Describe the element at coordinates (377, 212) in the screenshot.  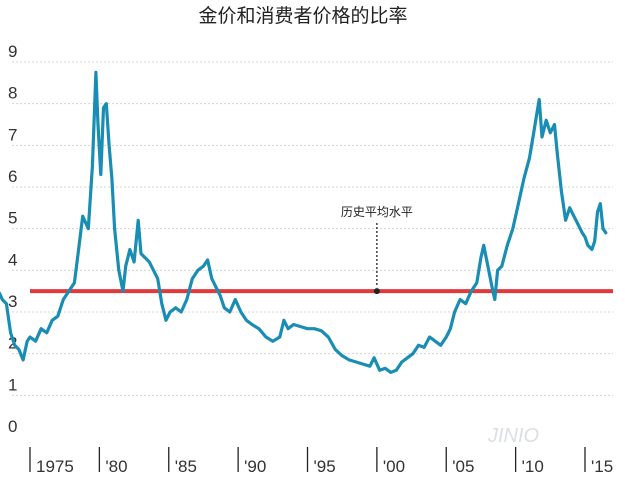
I see `reference-line-label: 历史平均水平` at that location.